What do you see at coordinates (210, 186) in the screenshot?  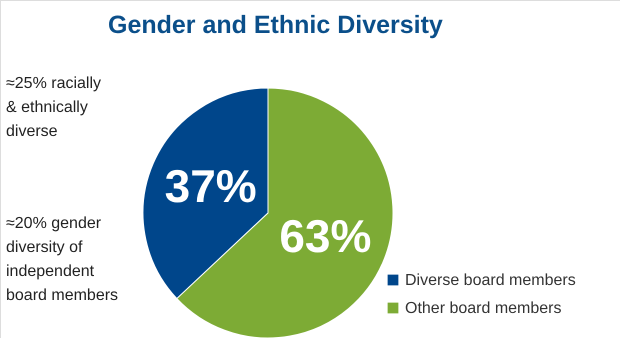 I see `data-label: 37%` at bounding box center [210, 186].